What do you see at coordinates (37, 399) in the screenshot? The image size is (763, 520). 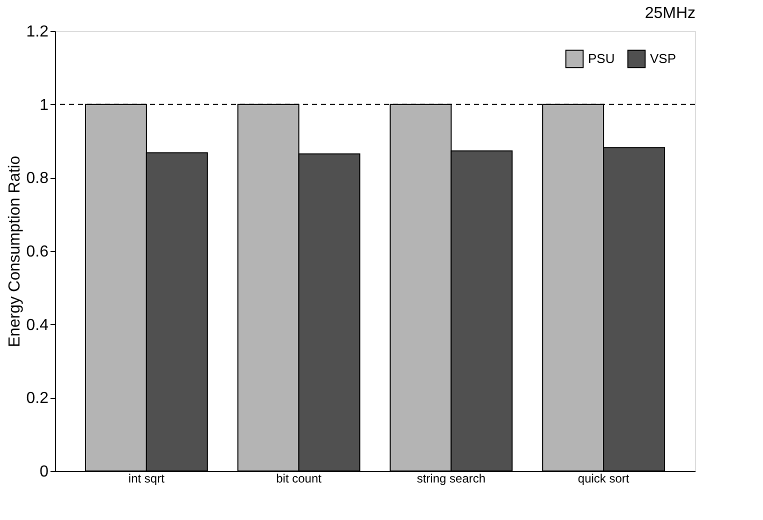 I see `y-tick-label: 0.2` at bounding box center [37, 399].